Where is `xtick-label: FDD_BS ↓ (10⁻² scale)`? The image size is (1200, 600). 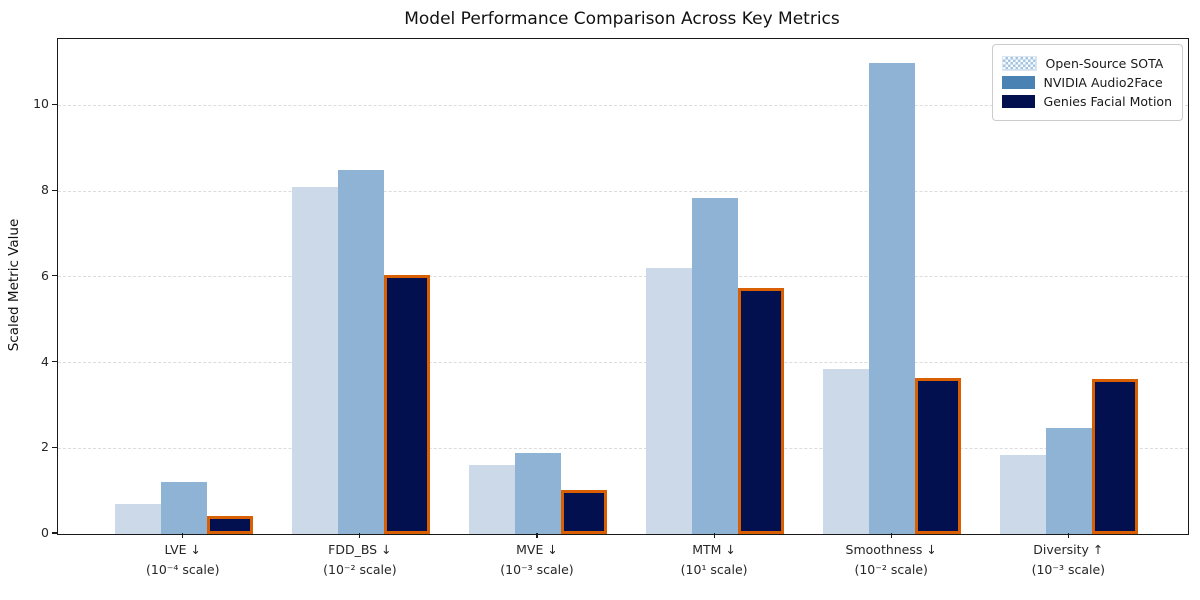 xtick-label: FDD_BS ↓ (10⁻² scale) is located at coordinates (360, 559).